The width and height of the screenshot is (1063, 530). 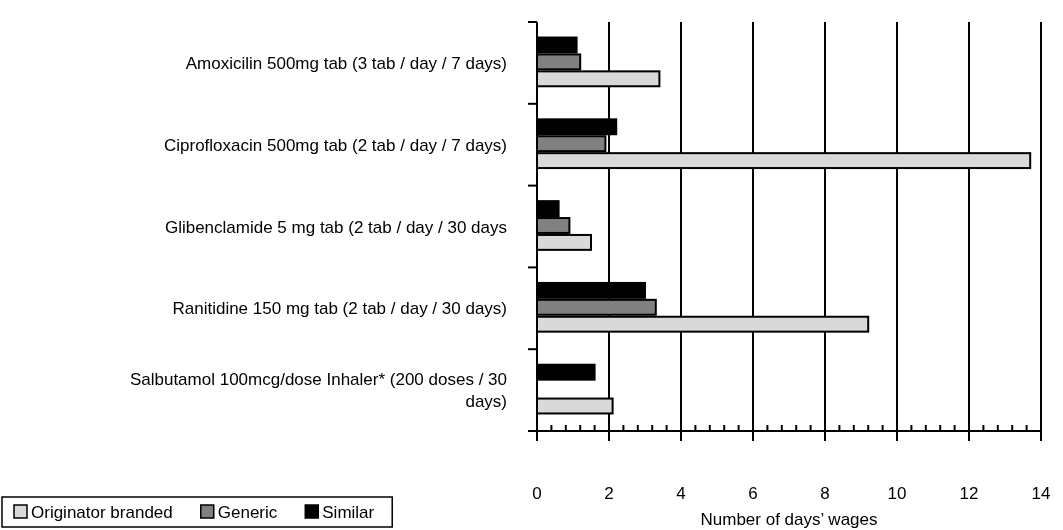 I want to click on legend-label: Originator branded, so click(x=102, y=512).